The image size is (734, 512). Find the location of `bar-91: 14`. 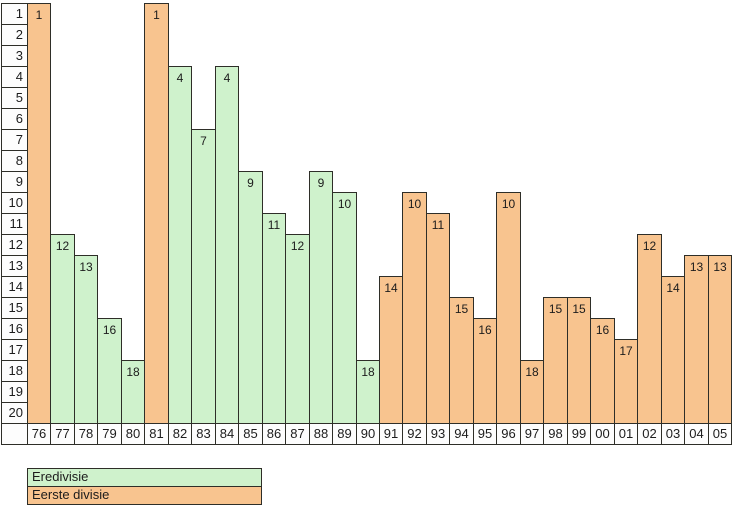

bar-91: 14 is located at coordinates (391, 350).